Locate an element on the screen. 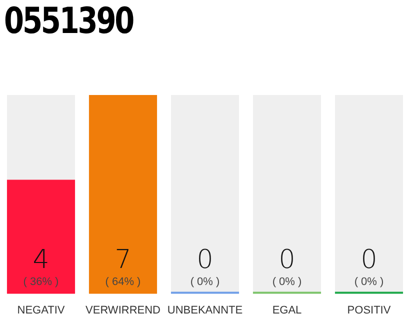  x-tick-label: POSITIV is located at coordinates (369, 310).